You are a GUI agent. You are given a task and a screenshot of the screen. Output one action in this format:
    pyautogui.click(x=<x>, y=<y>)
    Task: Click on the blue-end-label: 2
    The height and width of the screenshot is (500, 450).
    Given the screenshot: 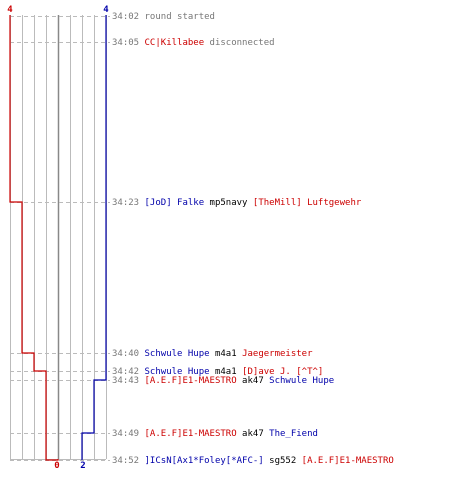 What is the action you would take?
    pyautogui.click(x=82, y=466)
    